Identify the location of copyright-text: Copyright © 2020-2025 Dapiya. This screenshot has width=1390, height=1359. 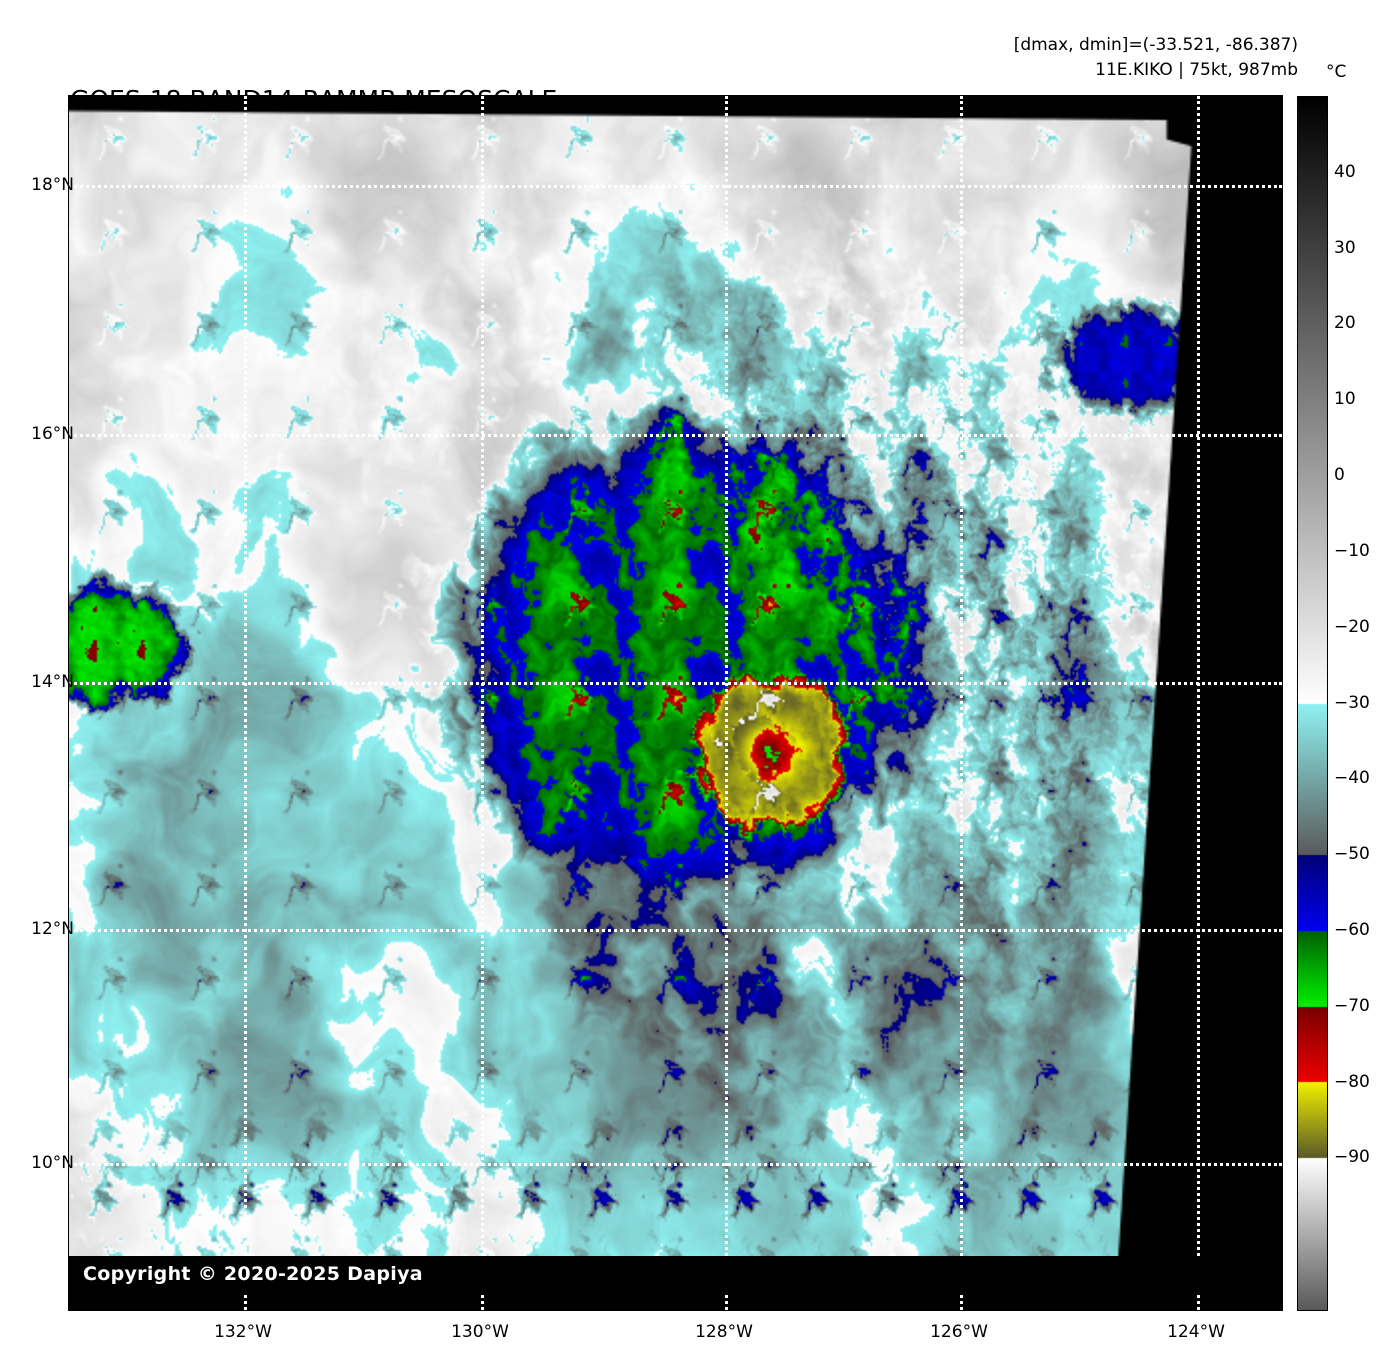
(253, 1274).